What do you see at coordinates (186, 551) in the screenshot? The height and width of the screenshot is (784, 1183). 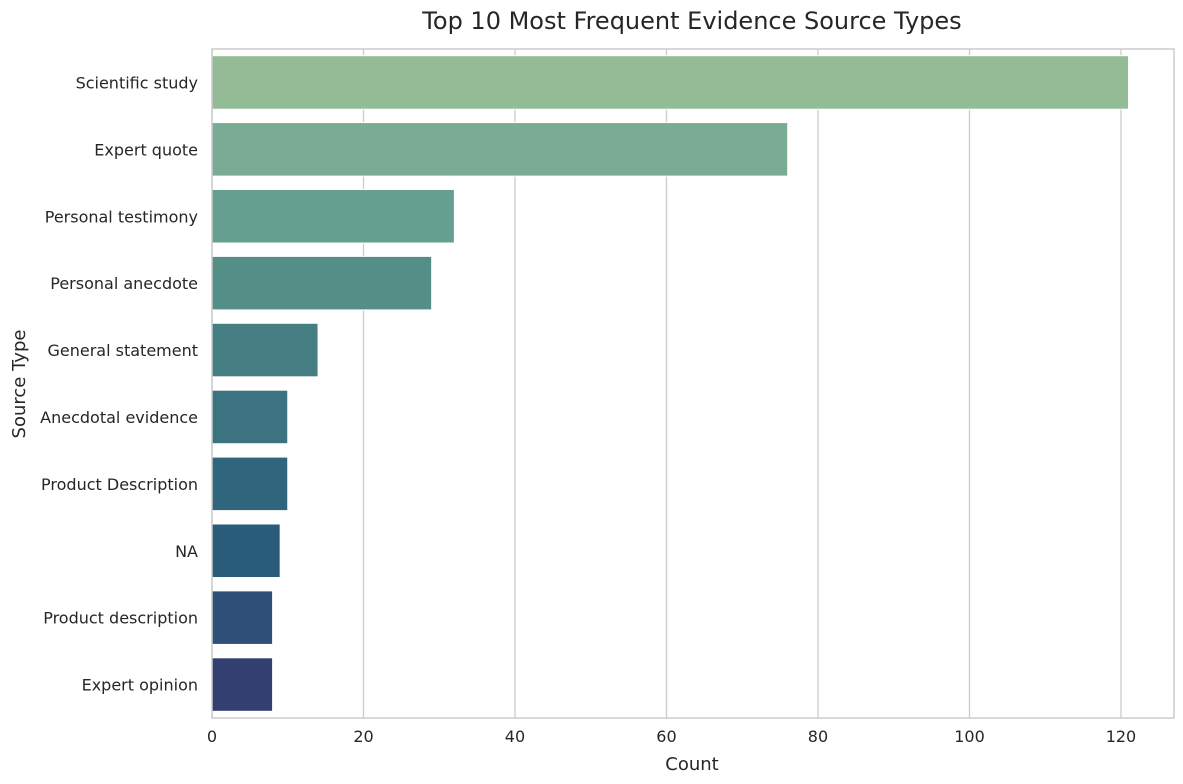 I see `y-tick-label: NA` at bounding box center [186, 551].